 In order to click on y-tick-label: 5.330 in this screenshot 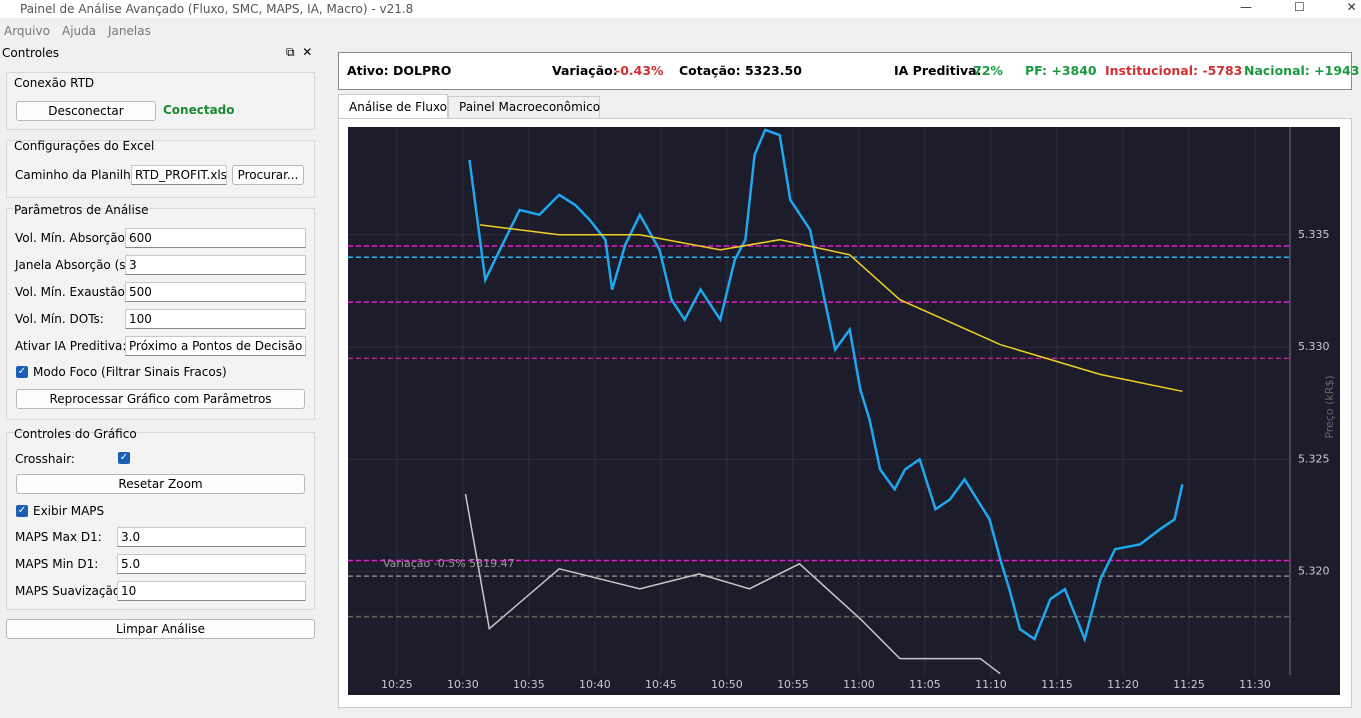, I will do `click(1314, 346)`.